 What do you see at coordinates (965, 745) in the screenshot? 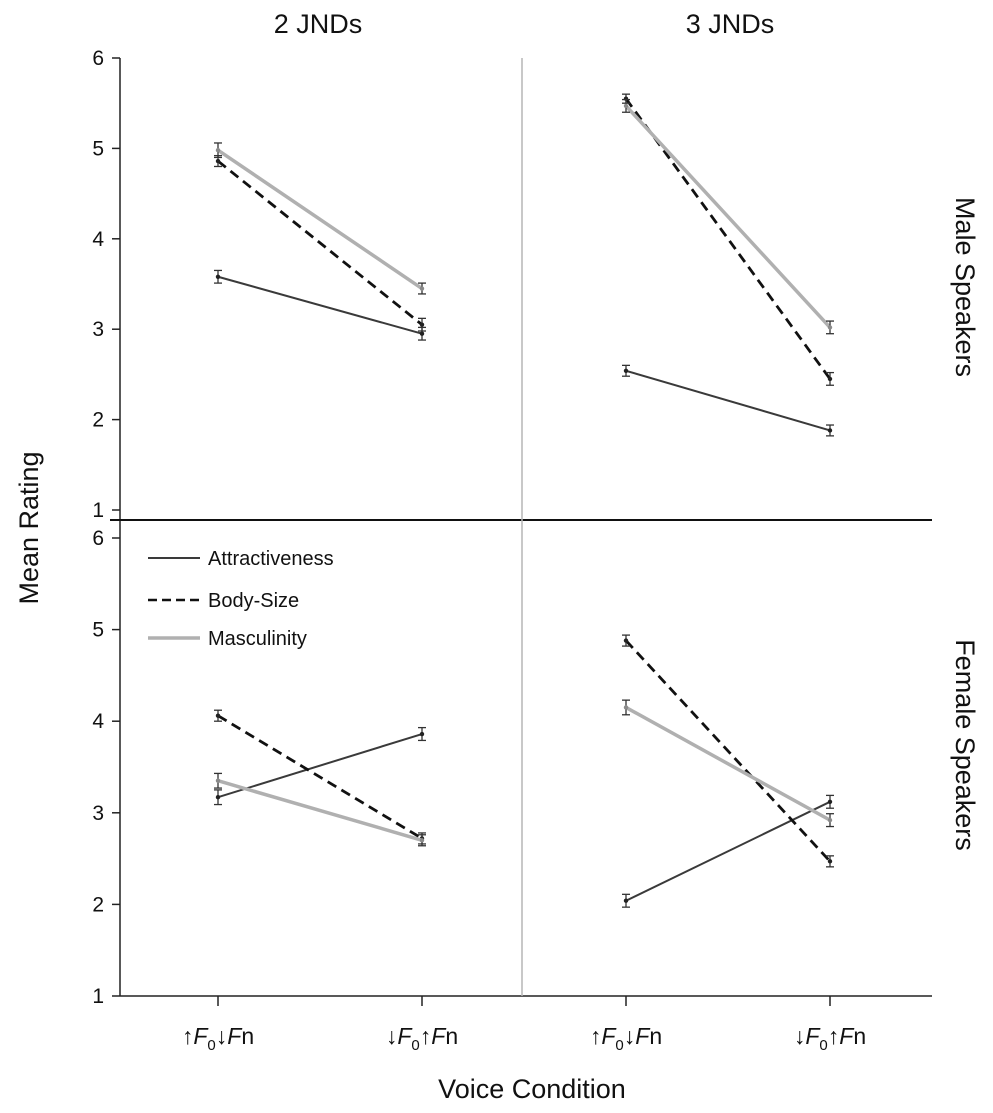
I see `row-label-female-speakers: Female Speakers` at bounding box center [965, 745].